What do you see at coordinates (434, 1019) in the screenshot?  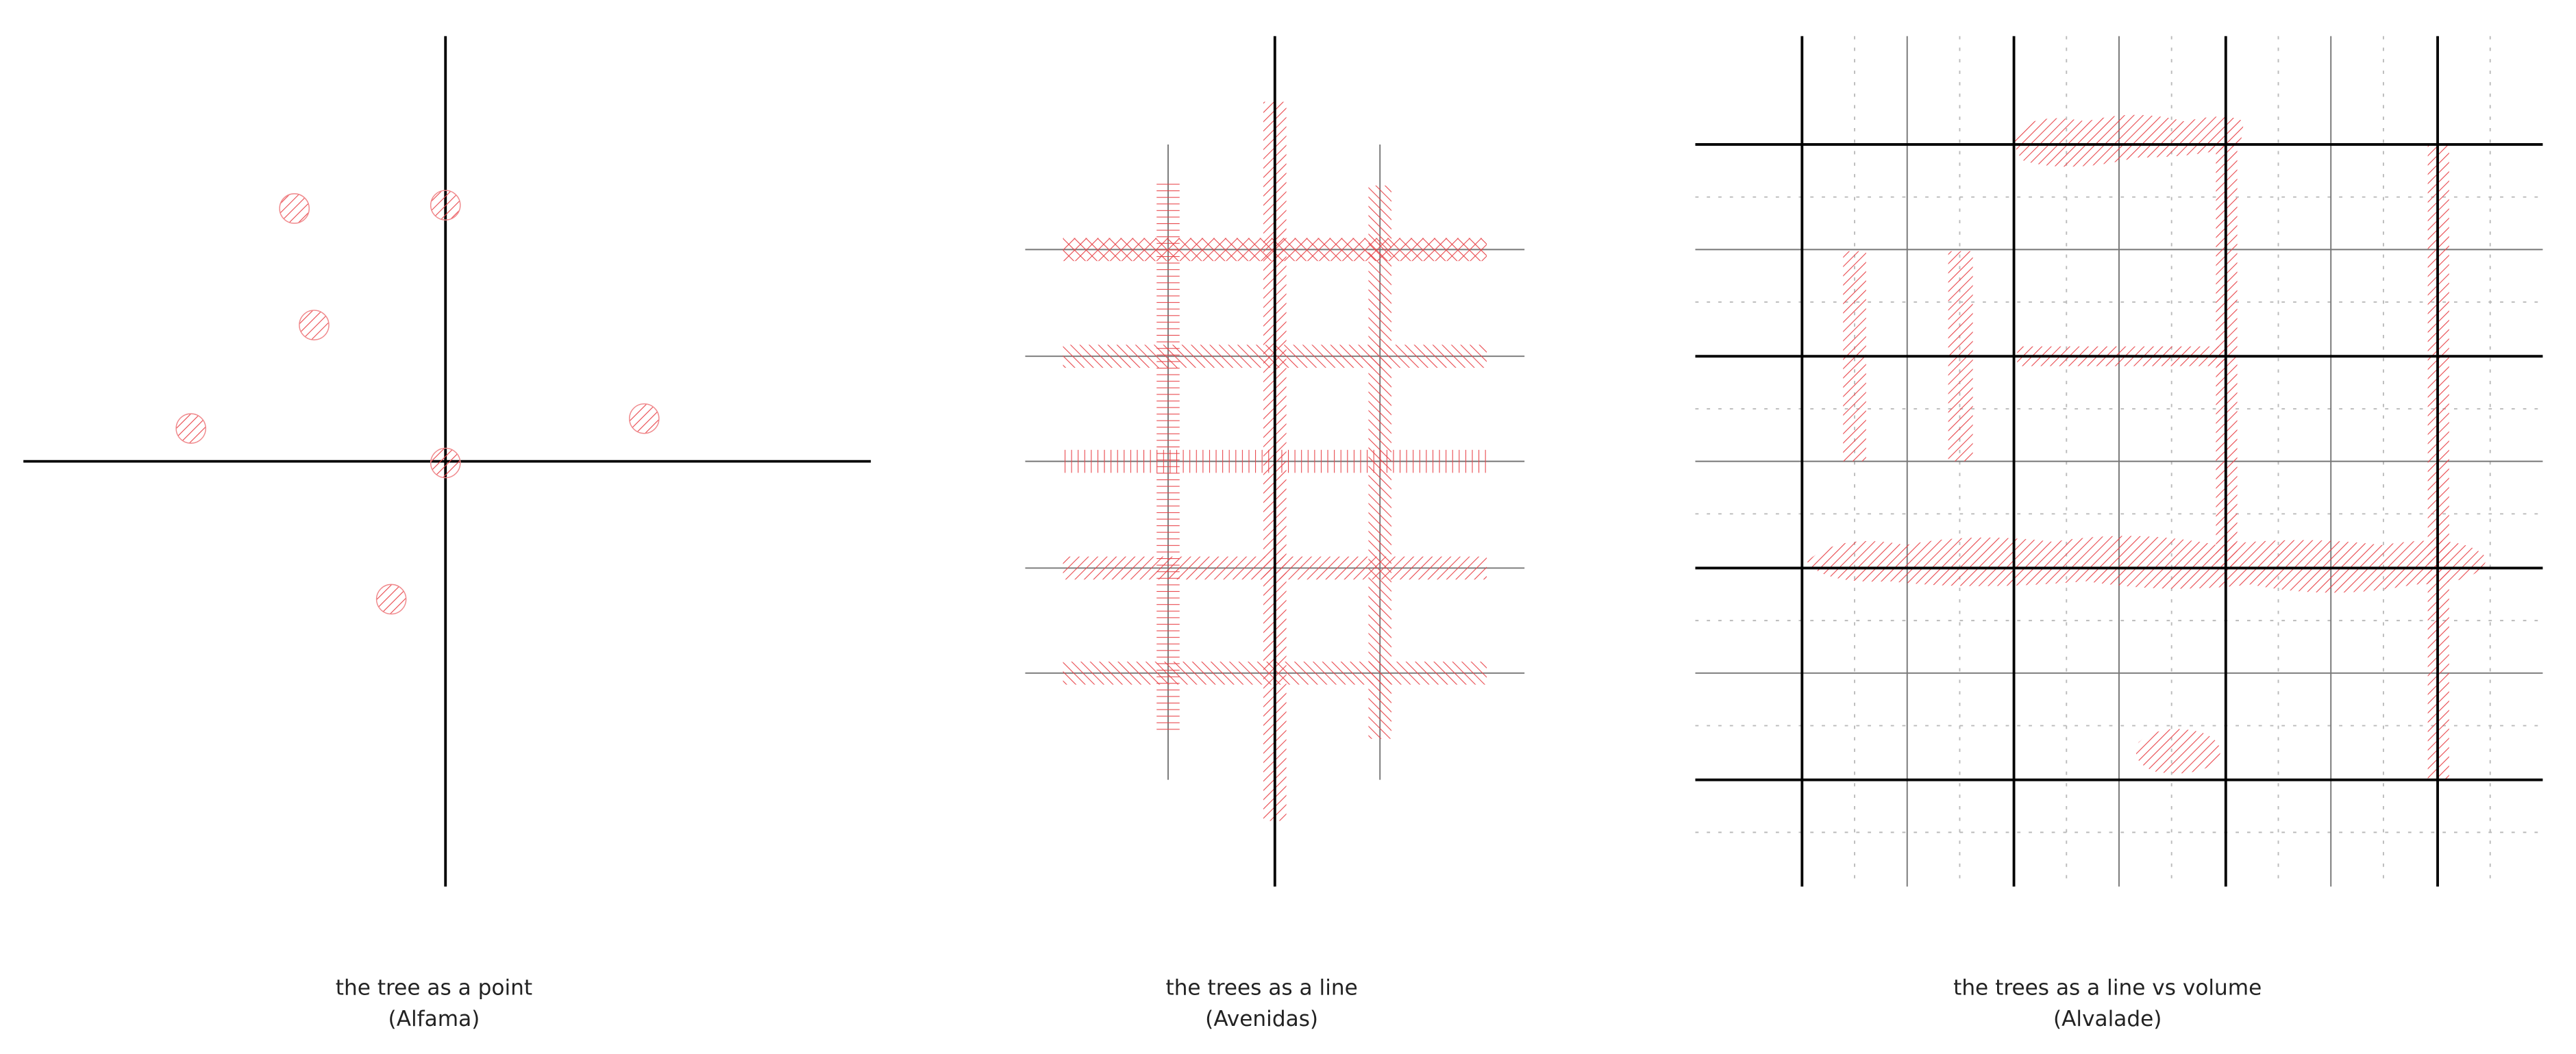 I see `caption-place: (Alfama)` at bounding box center [434, 1019].